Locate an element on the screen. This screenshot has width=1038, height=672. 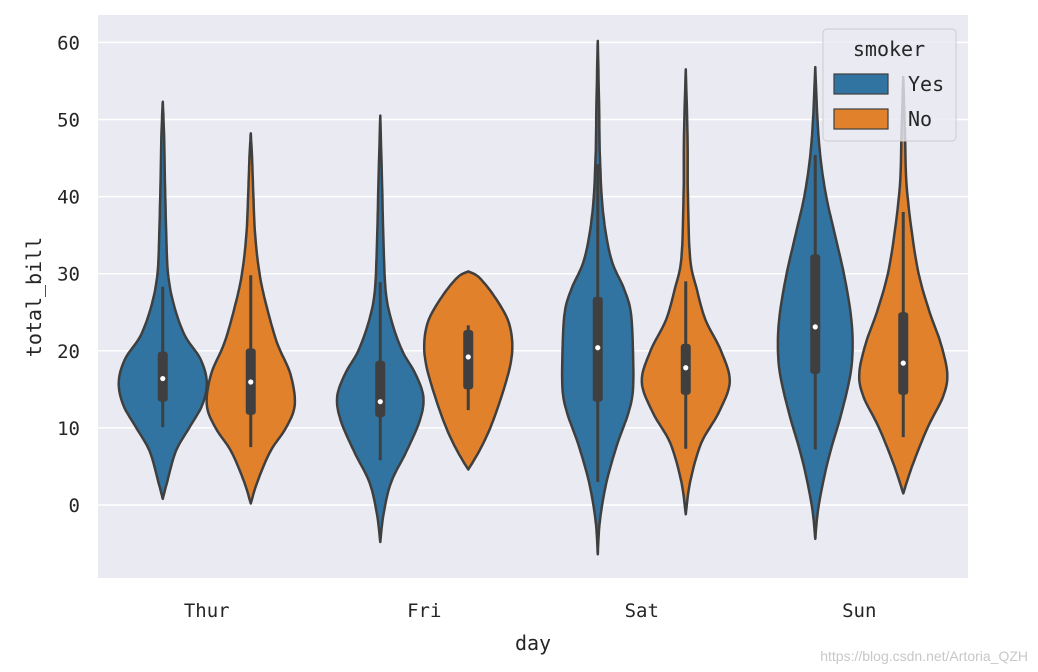
violin-yes-sat is located at coordinates (597, 297).